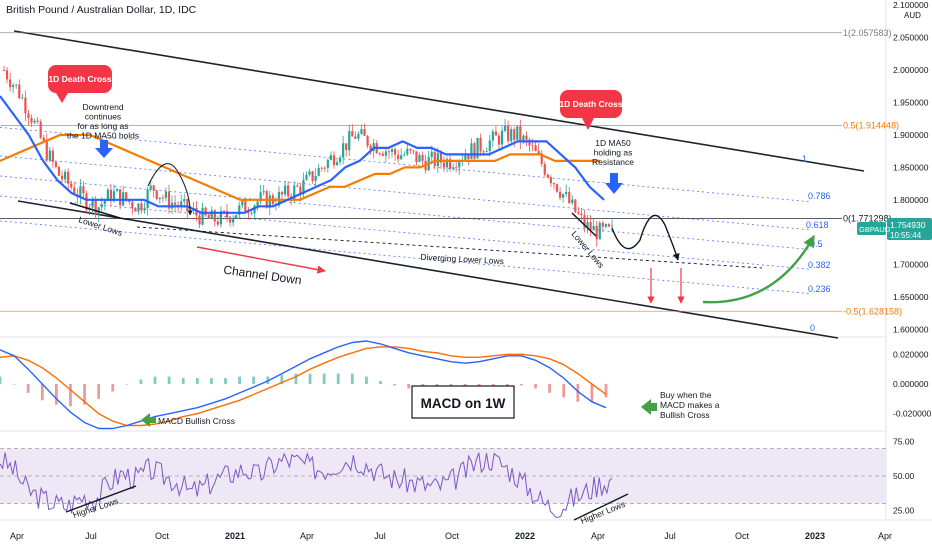 The height and width of the screenshot is (550, 932). I want to click on symbol-tag, so click(871, 229).